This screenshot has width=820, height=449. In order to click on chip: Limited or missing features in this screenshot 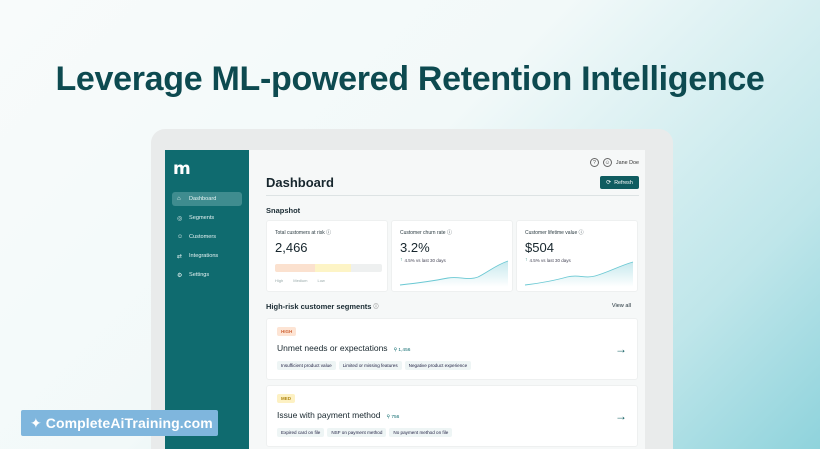, I will do `click(370, 365)`.